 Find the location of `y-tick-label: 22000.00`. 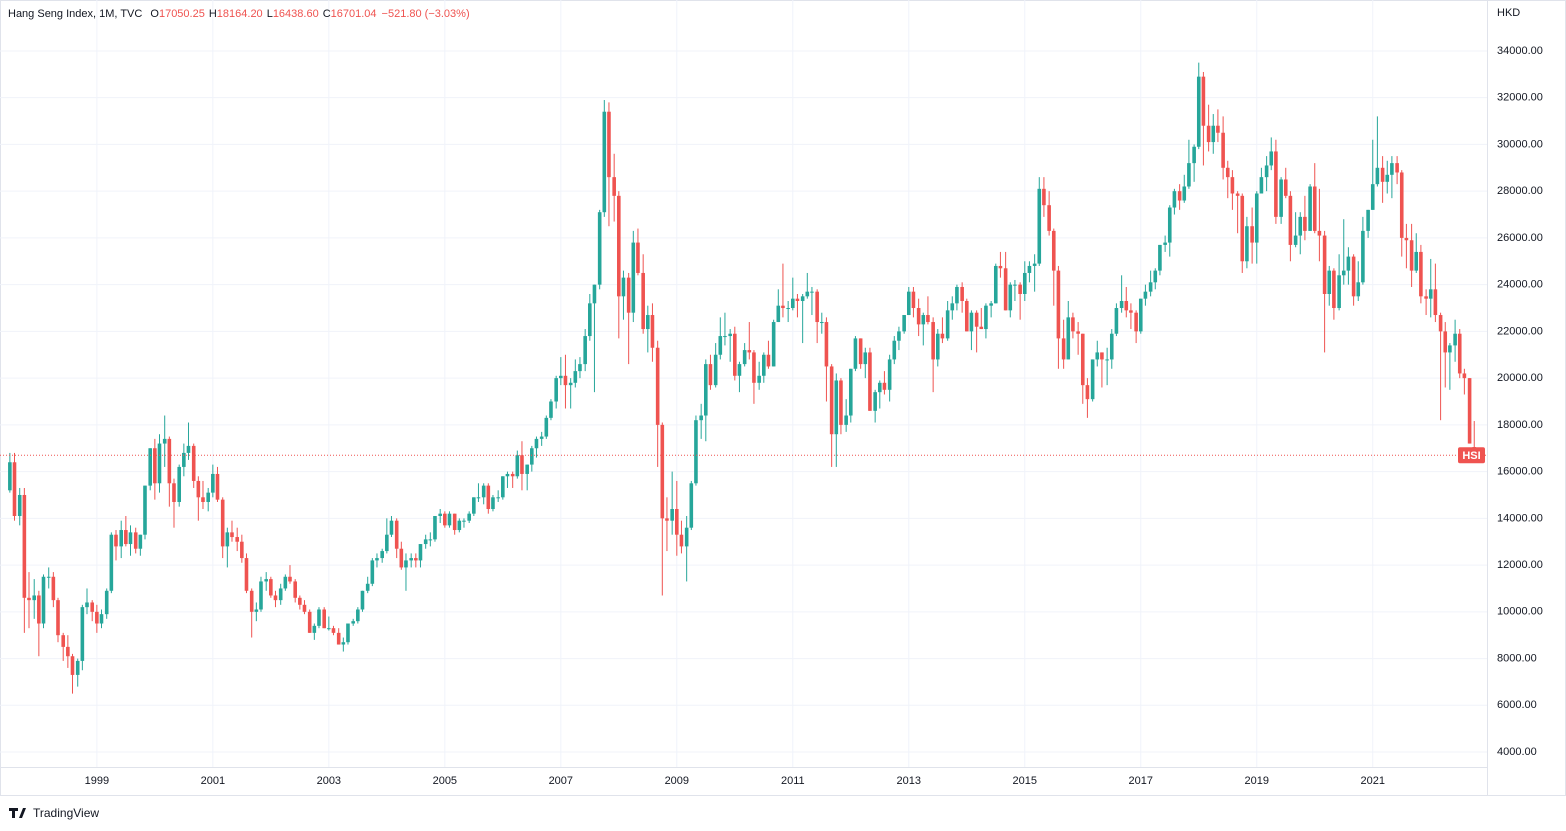

y-tick-label: 22000.00 is located at coordinates (1520, 331).